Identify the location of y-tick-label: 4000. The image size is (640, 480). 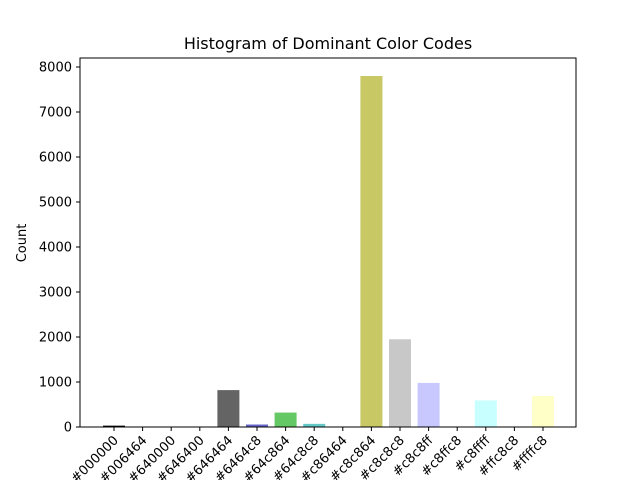
(55, 248).